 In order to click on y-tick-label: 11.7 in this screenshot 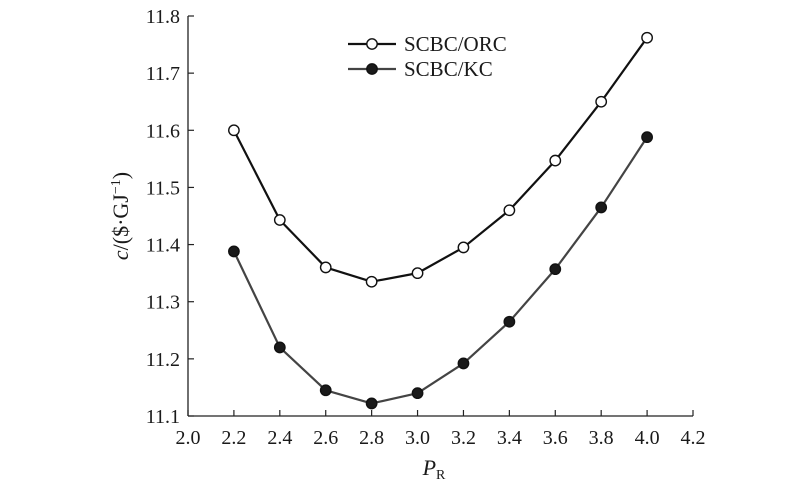, I will do `click(163, 74)`.